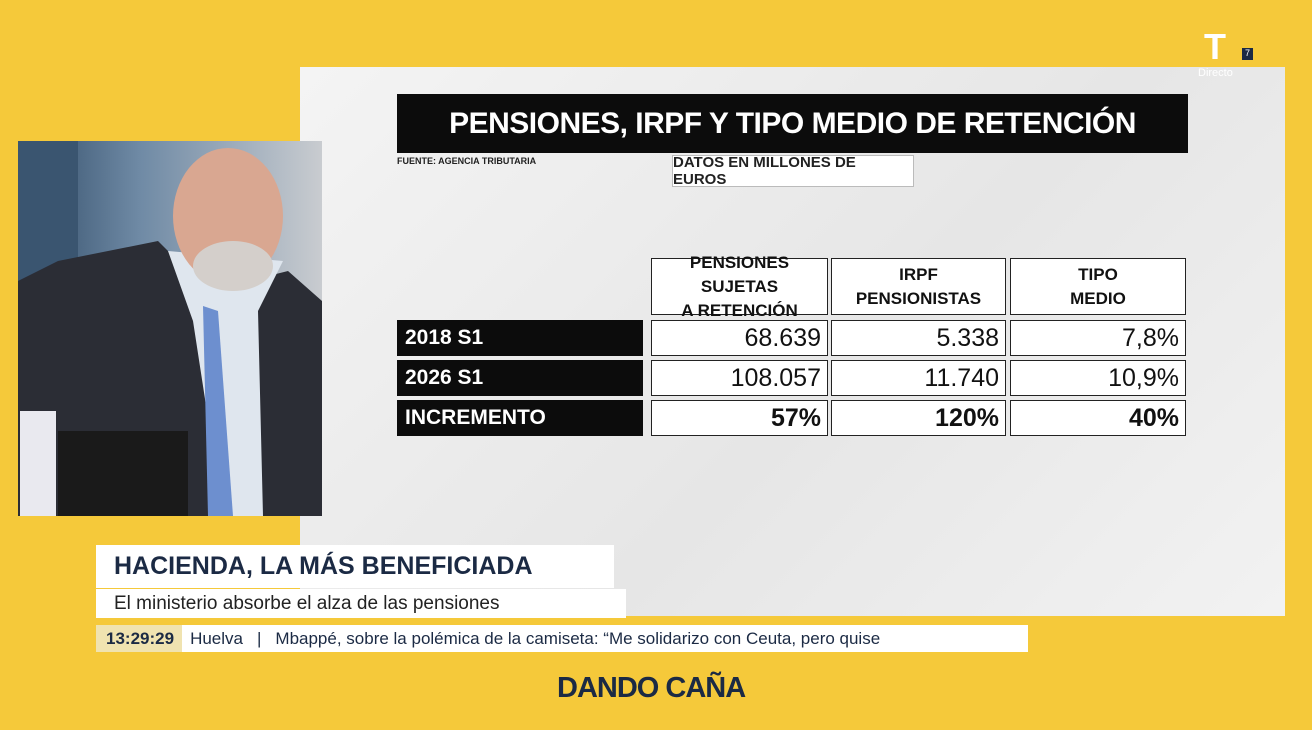 The image size is (1312, 730). What do you see at coordinates (918, 298) in the screenshot?
I see `header-line: PENSIONISTAS` at bounding box center [918, 298].